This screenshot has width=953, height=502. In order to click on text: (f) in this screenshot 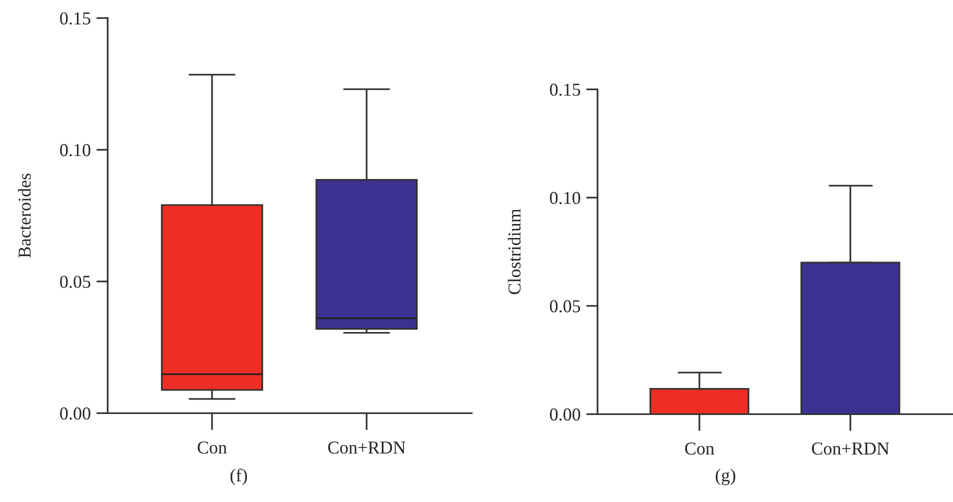, I will do `click(238, 477)`.